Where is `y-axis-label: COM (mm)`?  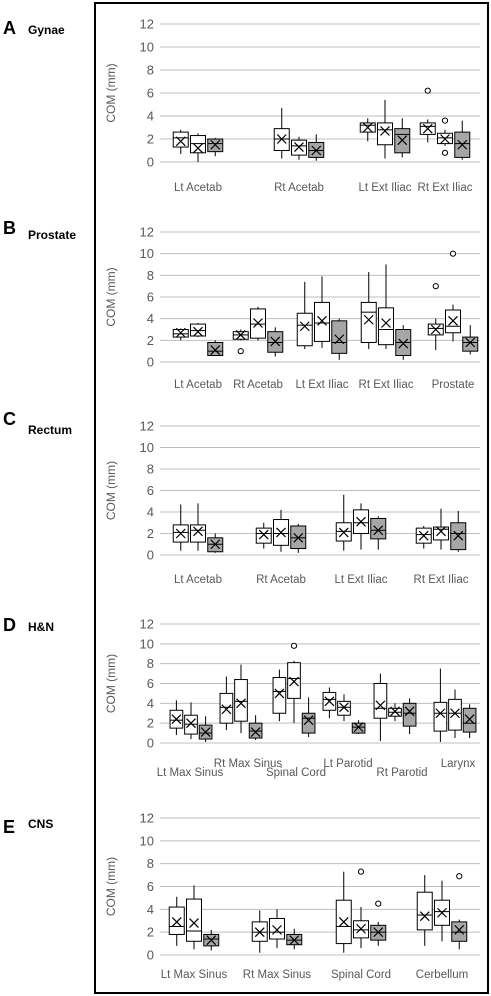
y-axis-label: COM (mm) is located at coordinates (111, 683).